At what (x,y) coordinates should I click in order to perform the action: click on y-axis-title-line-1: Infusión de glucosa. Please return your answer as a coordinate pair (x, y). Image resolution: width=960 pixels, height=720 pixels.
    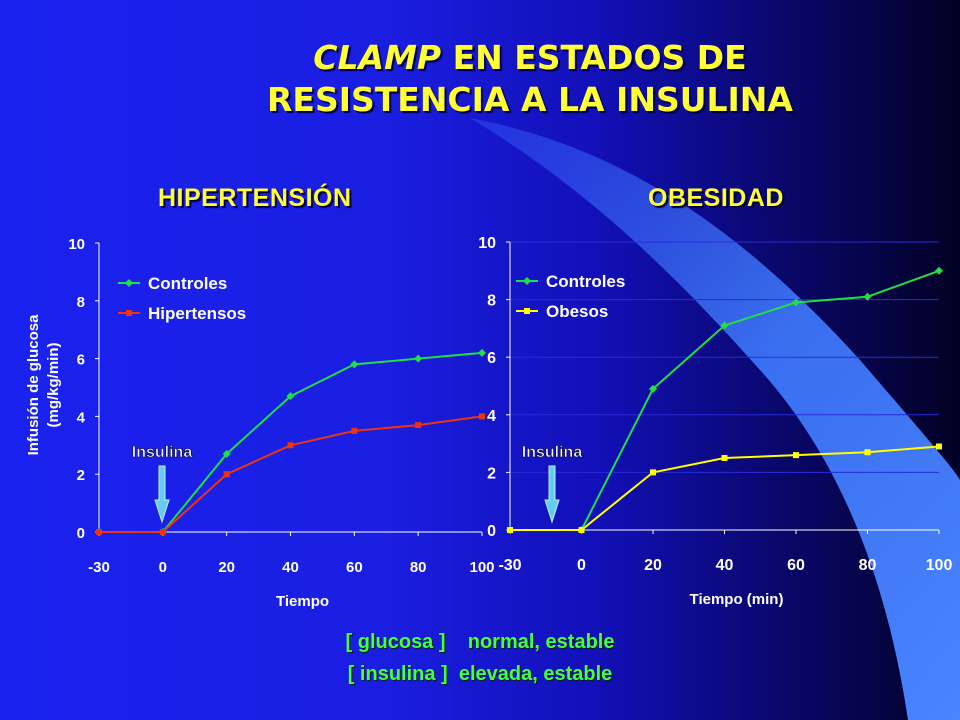
    Looking at the image, I should click on (33, 385).